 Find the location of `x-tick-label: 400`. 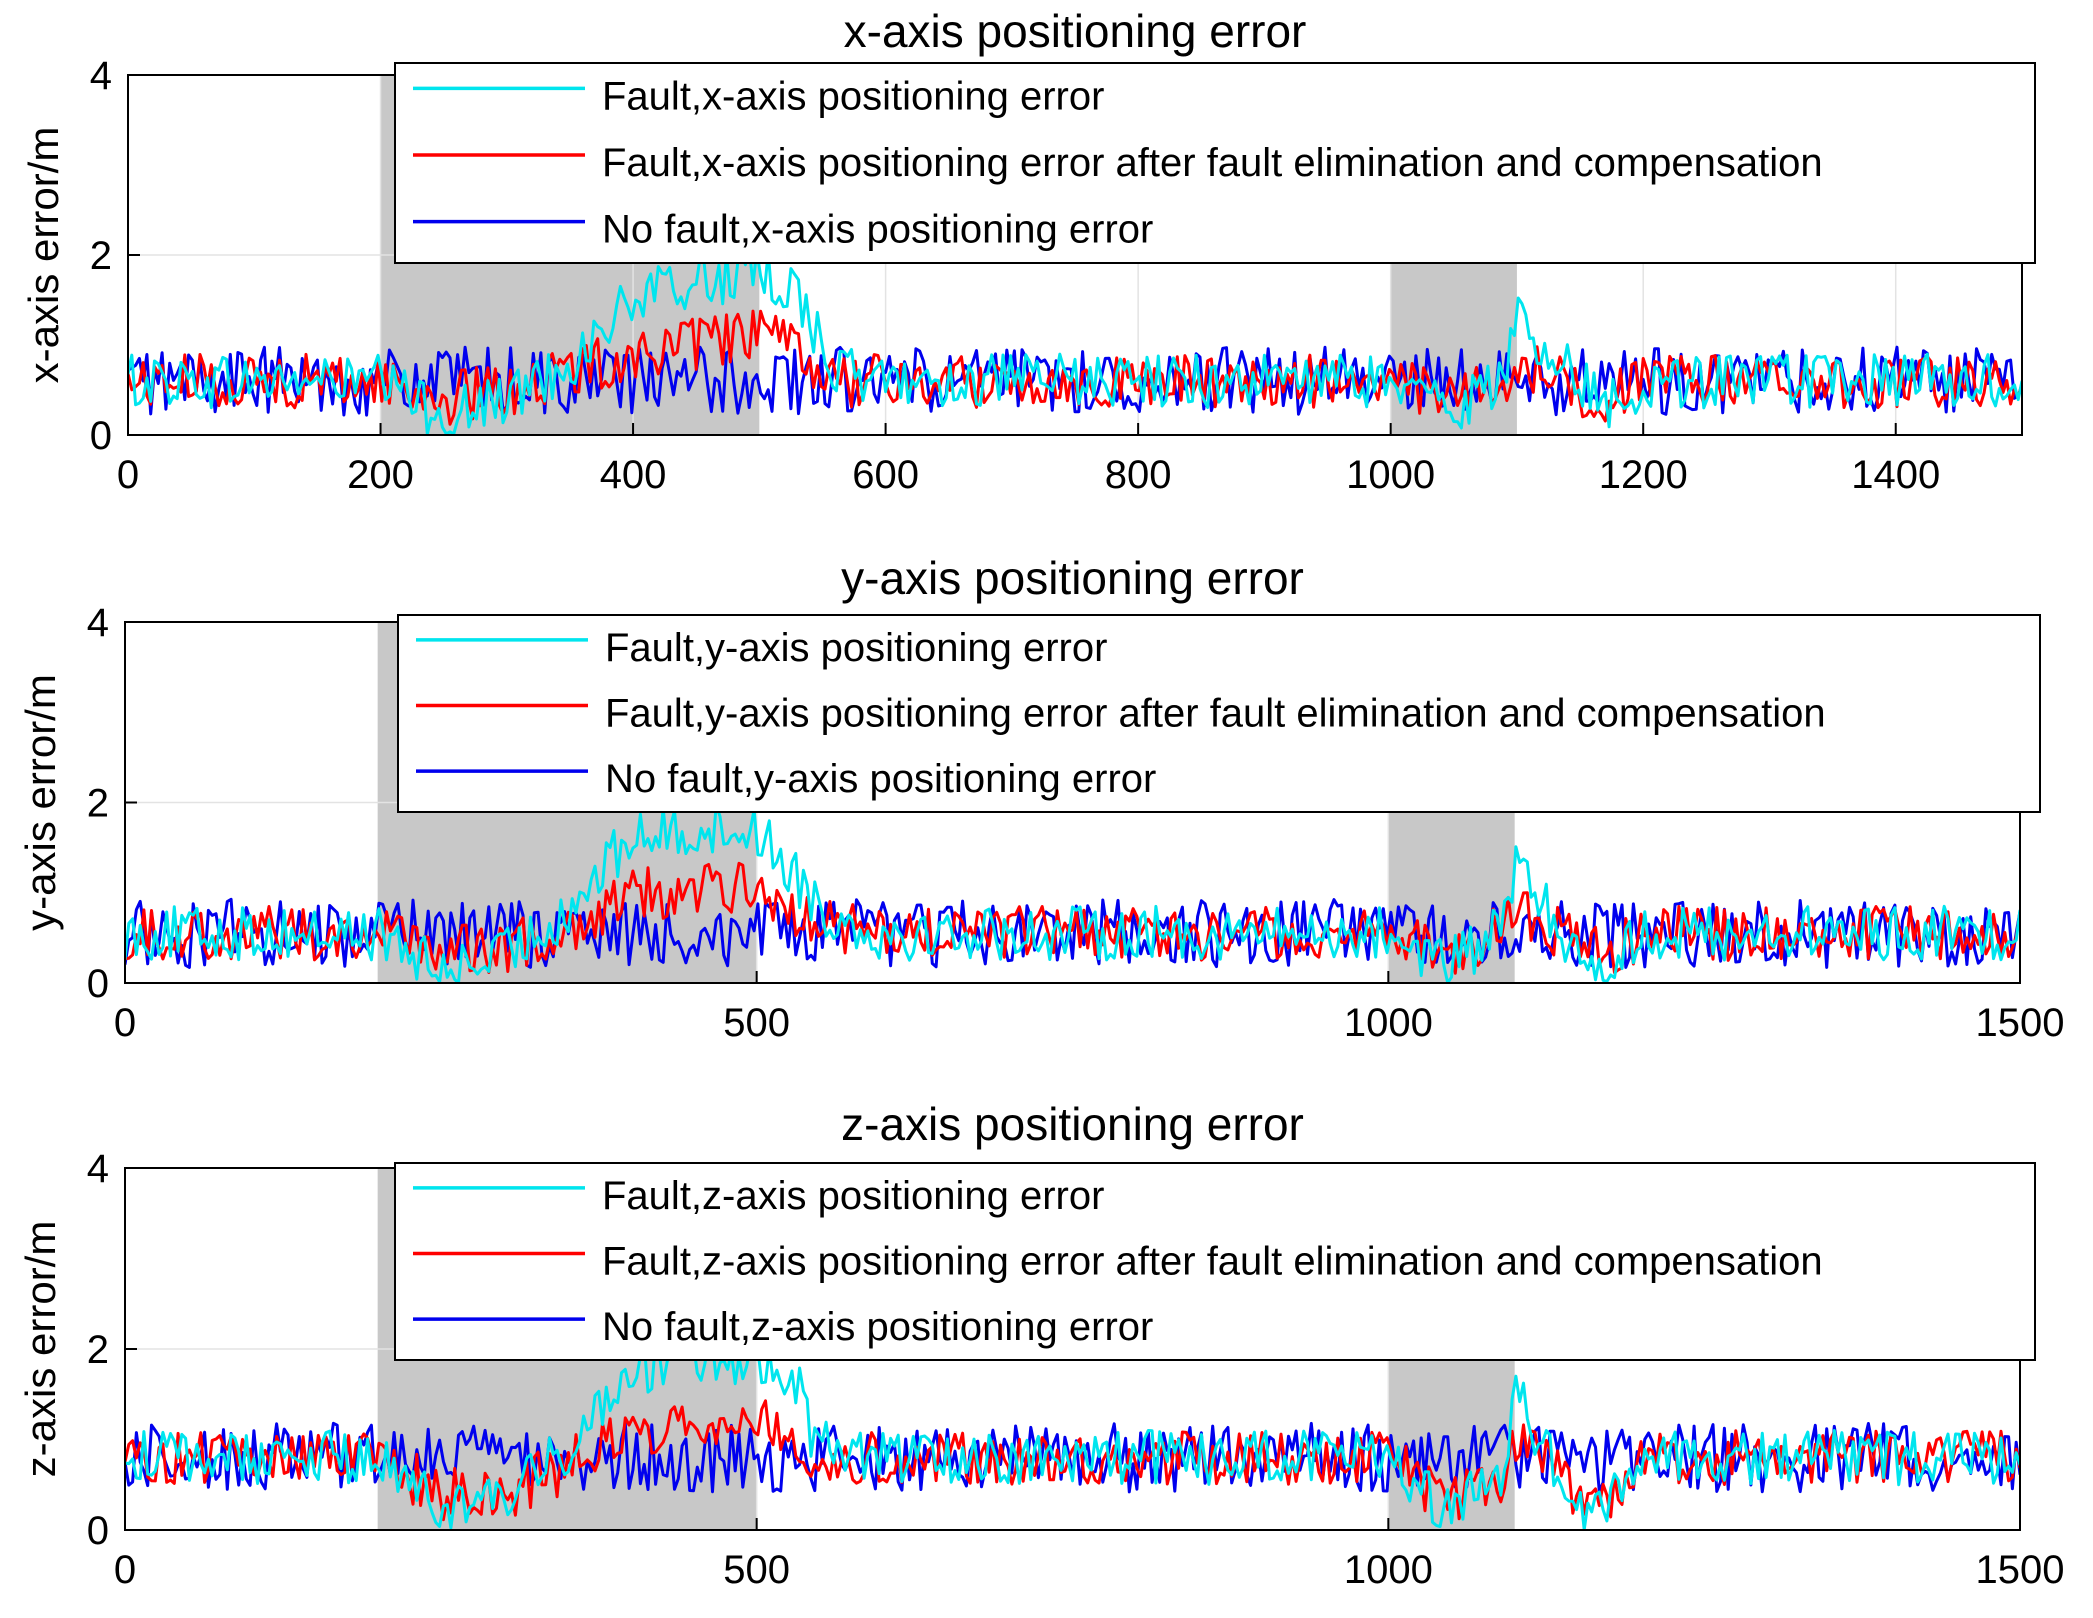

x-tick-label: 400 is located at coordinates (633, 475).